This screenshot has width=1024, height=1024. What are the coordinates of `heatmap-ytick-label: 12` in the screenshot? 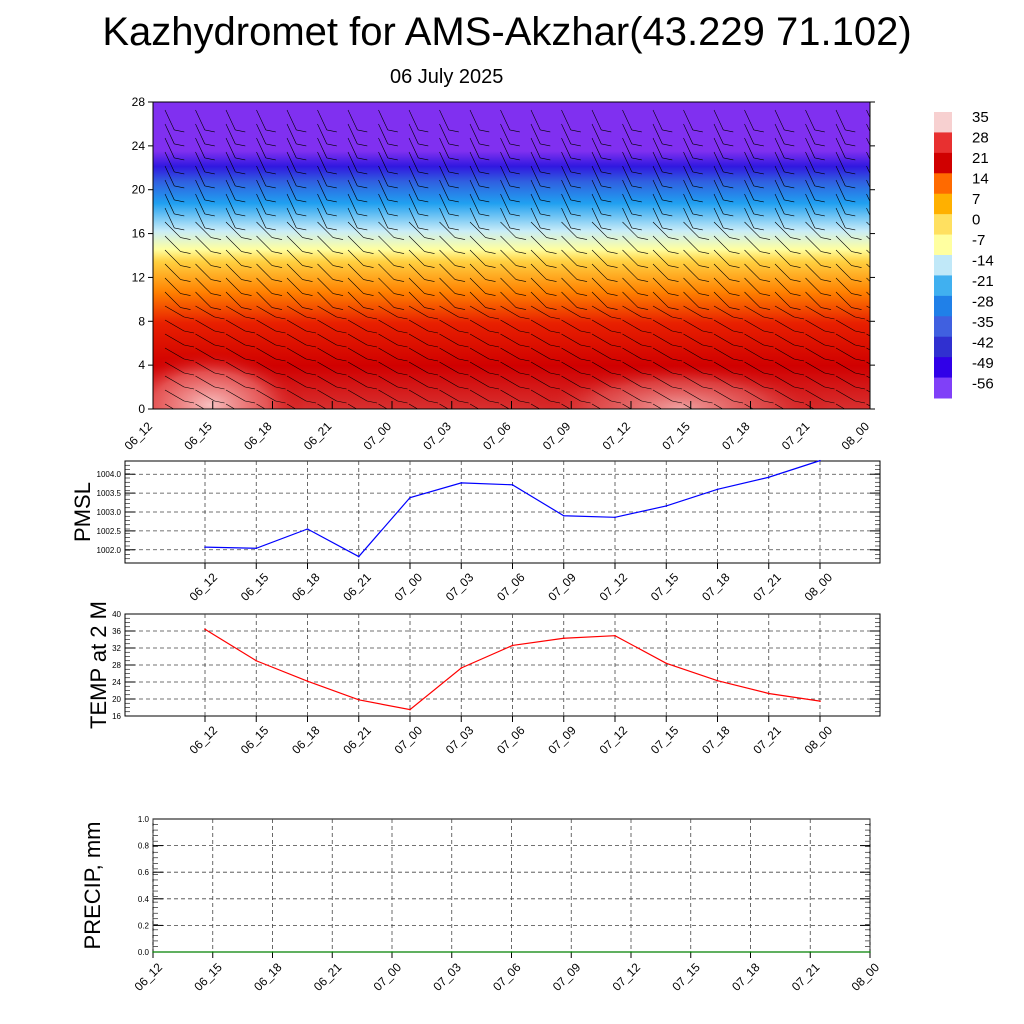 It's located at (139, 277).